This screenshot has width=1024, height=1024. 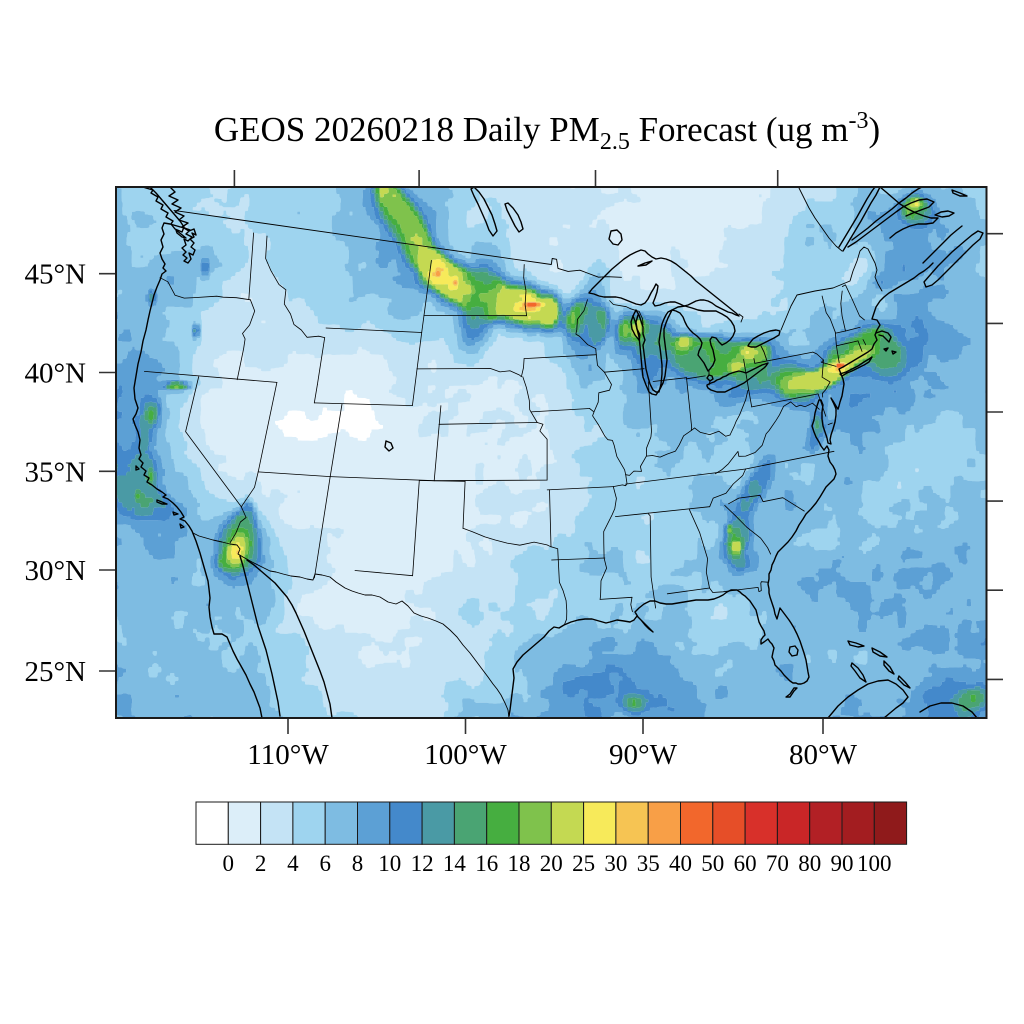 What do you see at coordinates (465, 755) in the screenshot?
I see `svg-text: 100°W` at bounding box center [465, 755].